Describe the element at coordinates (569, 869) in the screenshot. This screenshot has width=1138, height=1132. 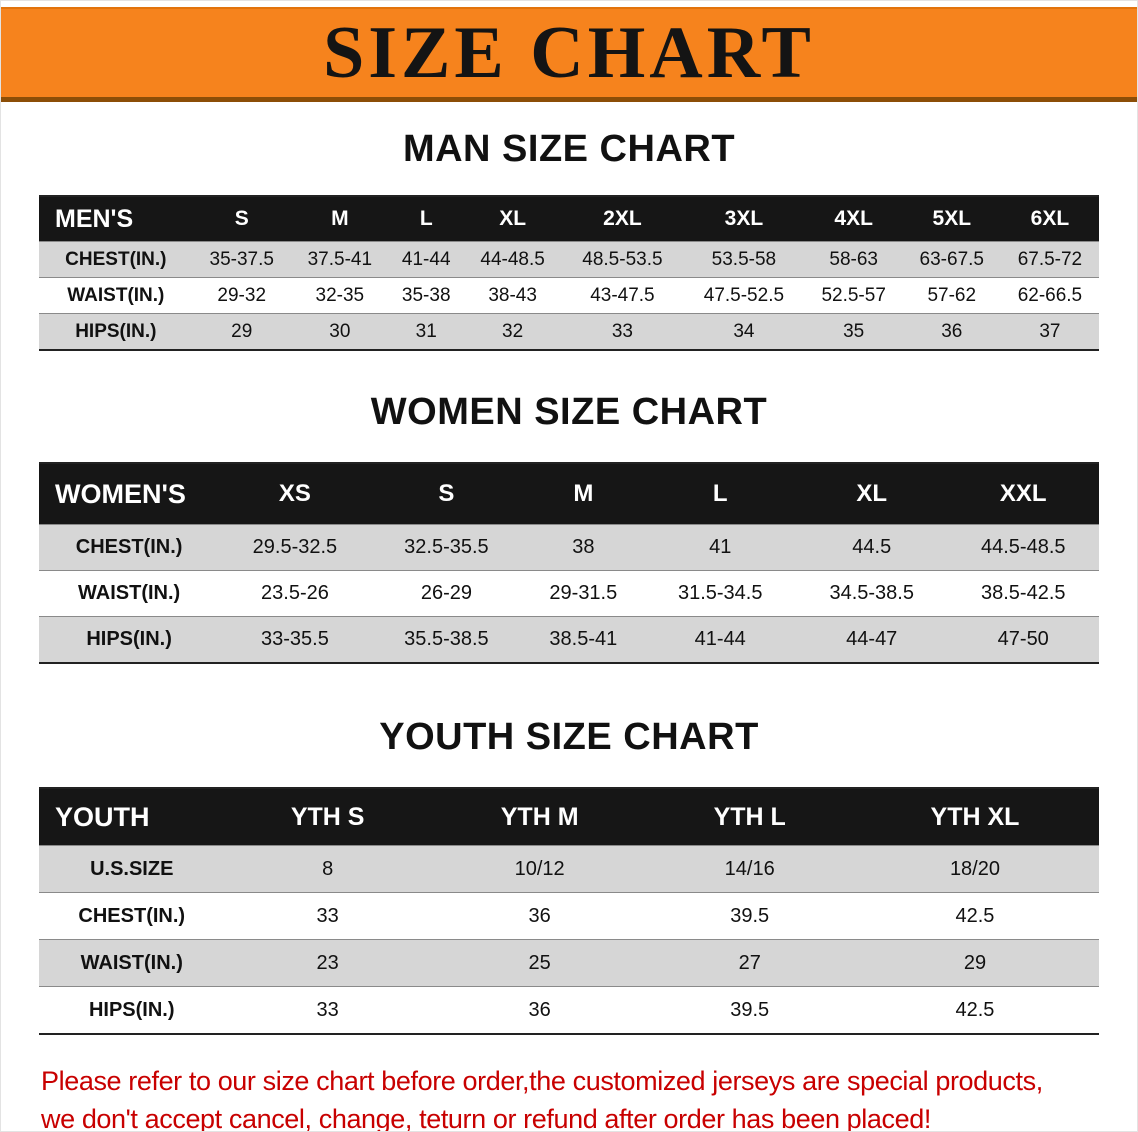
I see `measurement-row: U.S.SIZE 8 10/12 14/16 18/20` at that location.